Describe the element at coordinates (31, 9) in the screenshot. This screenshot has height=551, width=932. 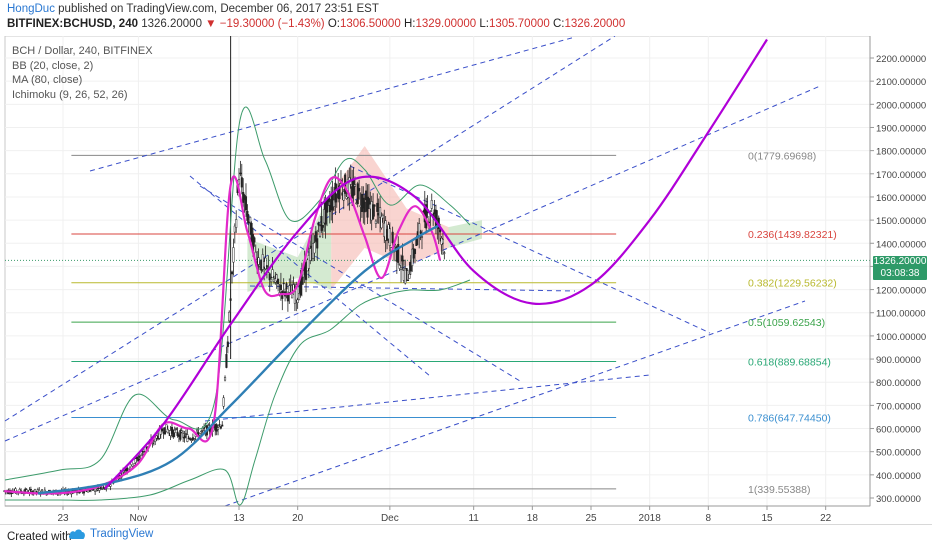
I see `author-link: HongDuc` at that location.